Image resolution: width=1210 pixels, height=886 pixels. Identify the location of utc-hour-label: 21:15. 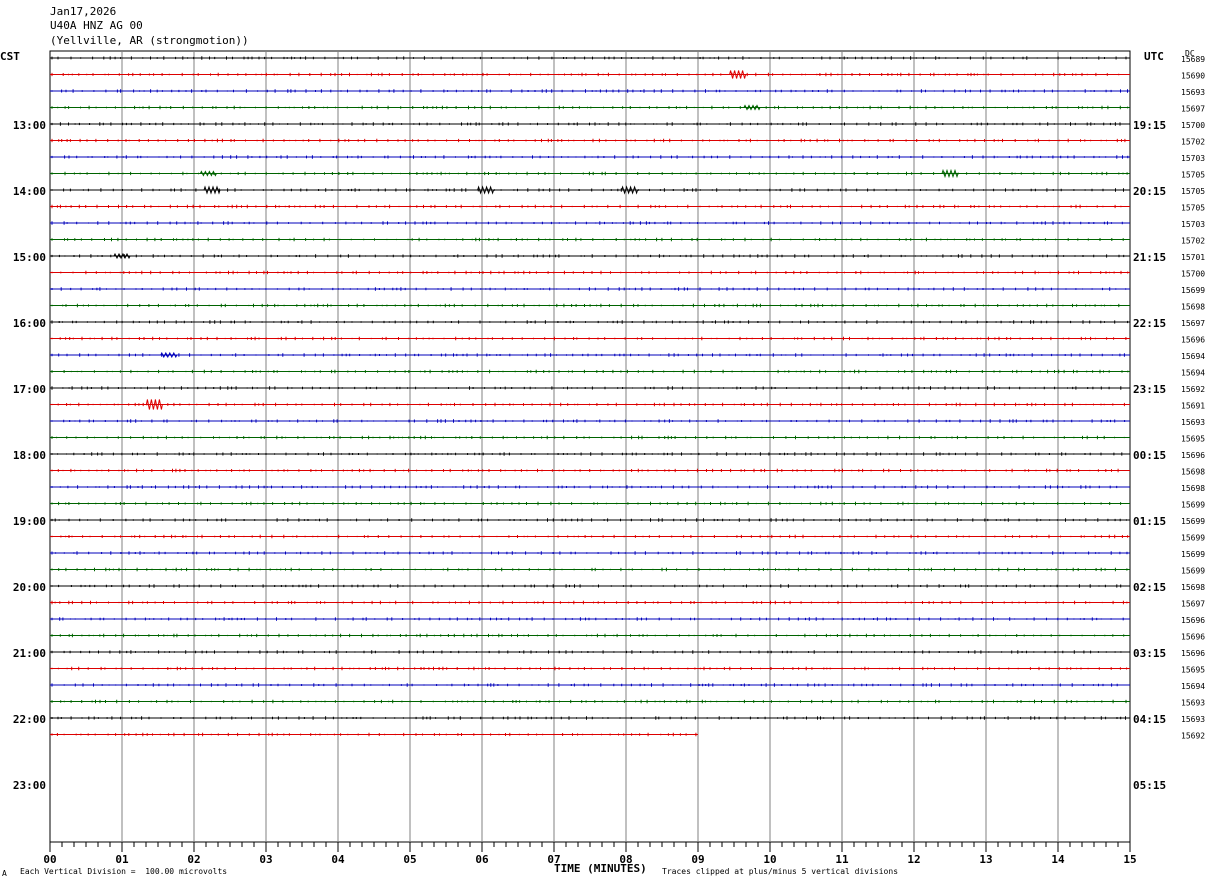
(1149, 257).